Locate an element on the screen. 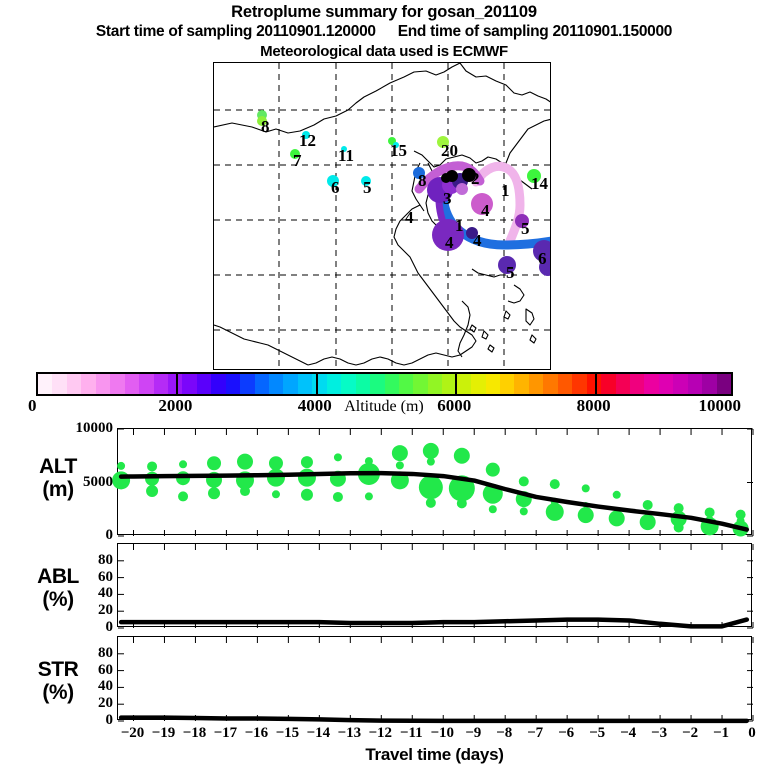  str-plot-svg is located at coordinates (436, 680).